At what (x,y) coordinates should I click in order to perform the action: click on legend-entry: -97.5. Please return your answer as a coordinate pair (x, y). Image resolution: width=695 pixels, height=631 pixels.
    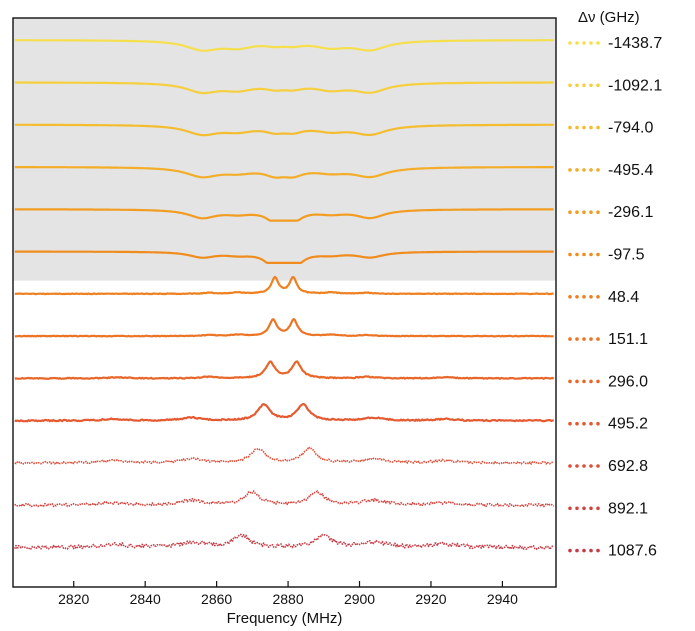
    Looking at the image, I should click on (606, 255).